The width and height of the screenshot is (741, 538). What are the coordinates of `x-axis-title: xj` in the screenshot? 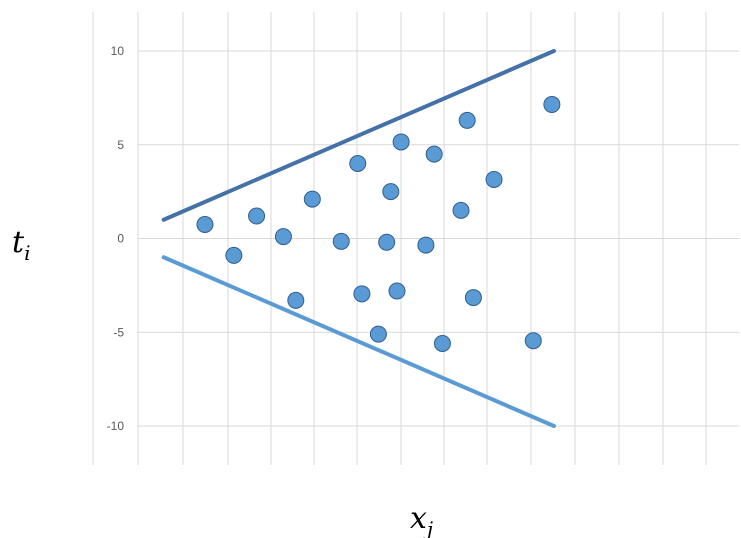 It's located at (421, 519).